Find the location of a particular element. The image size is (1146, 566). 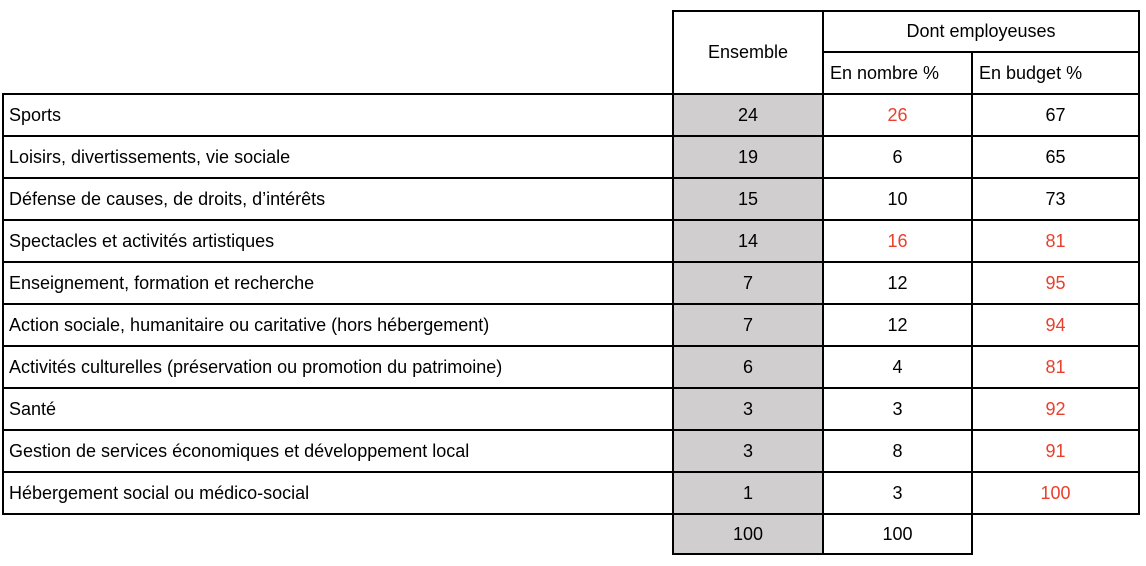

ensemble-cell: 15 is located at coordinates (748, 199).